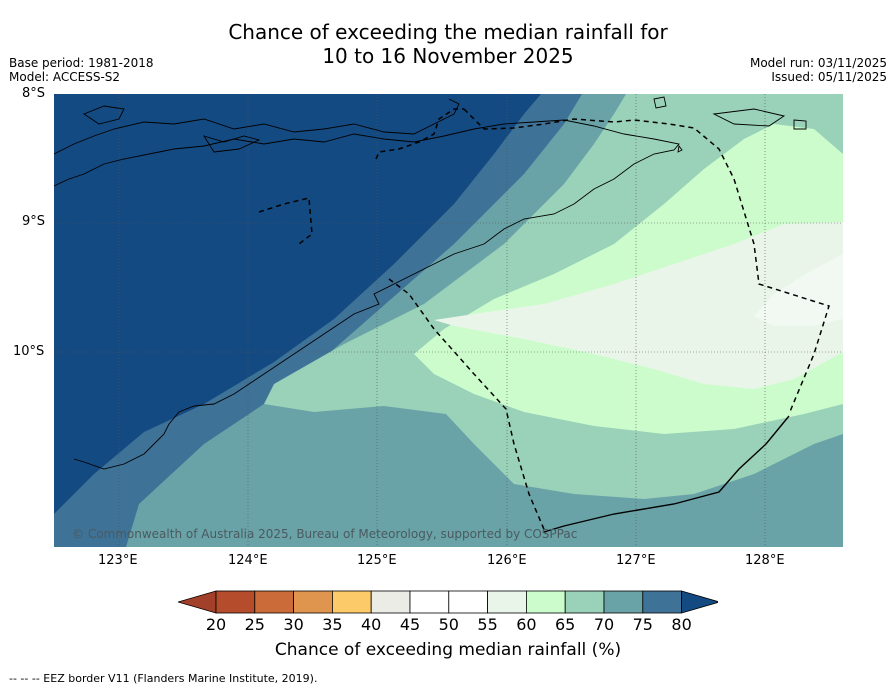  What do you see at coordinates (216, 624) in the screenshot?
I see `colorbar-tick-label: 20` at bounding box center [216, 624].